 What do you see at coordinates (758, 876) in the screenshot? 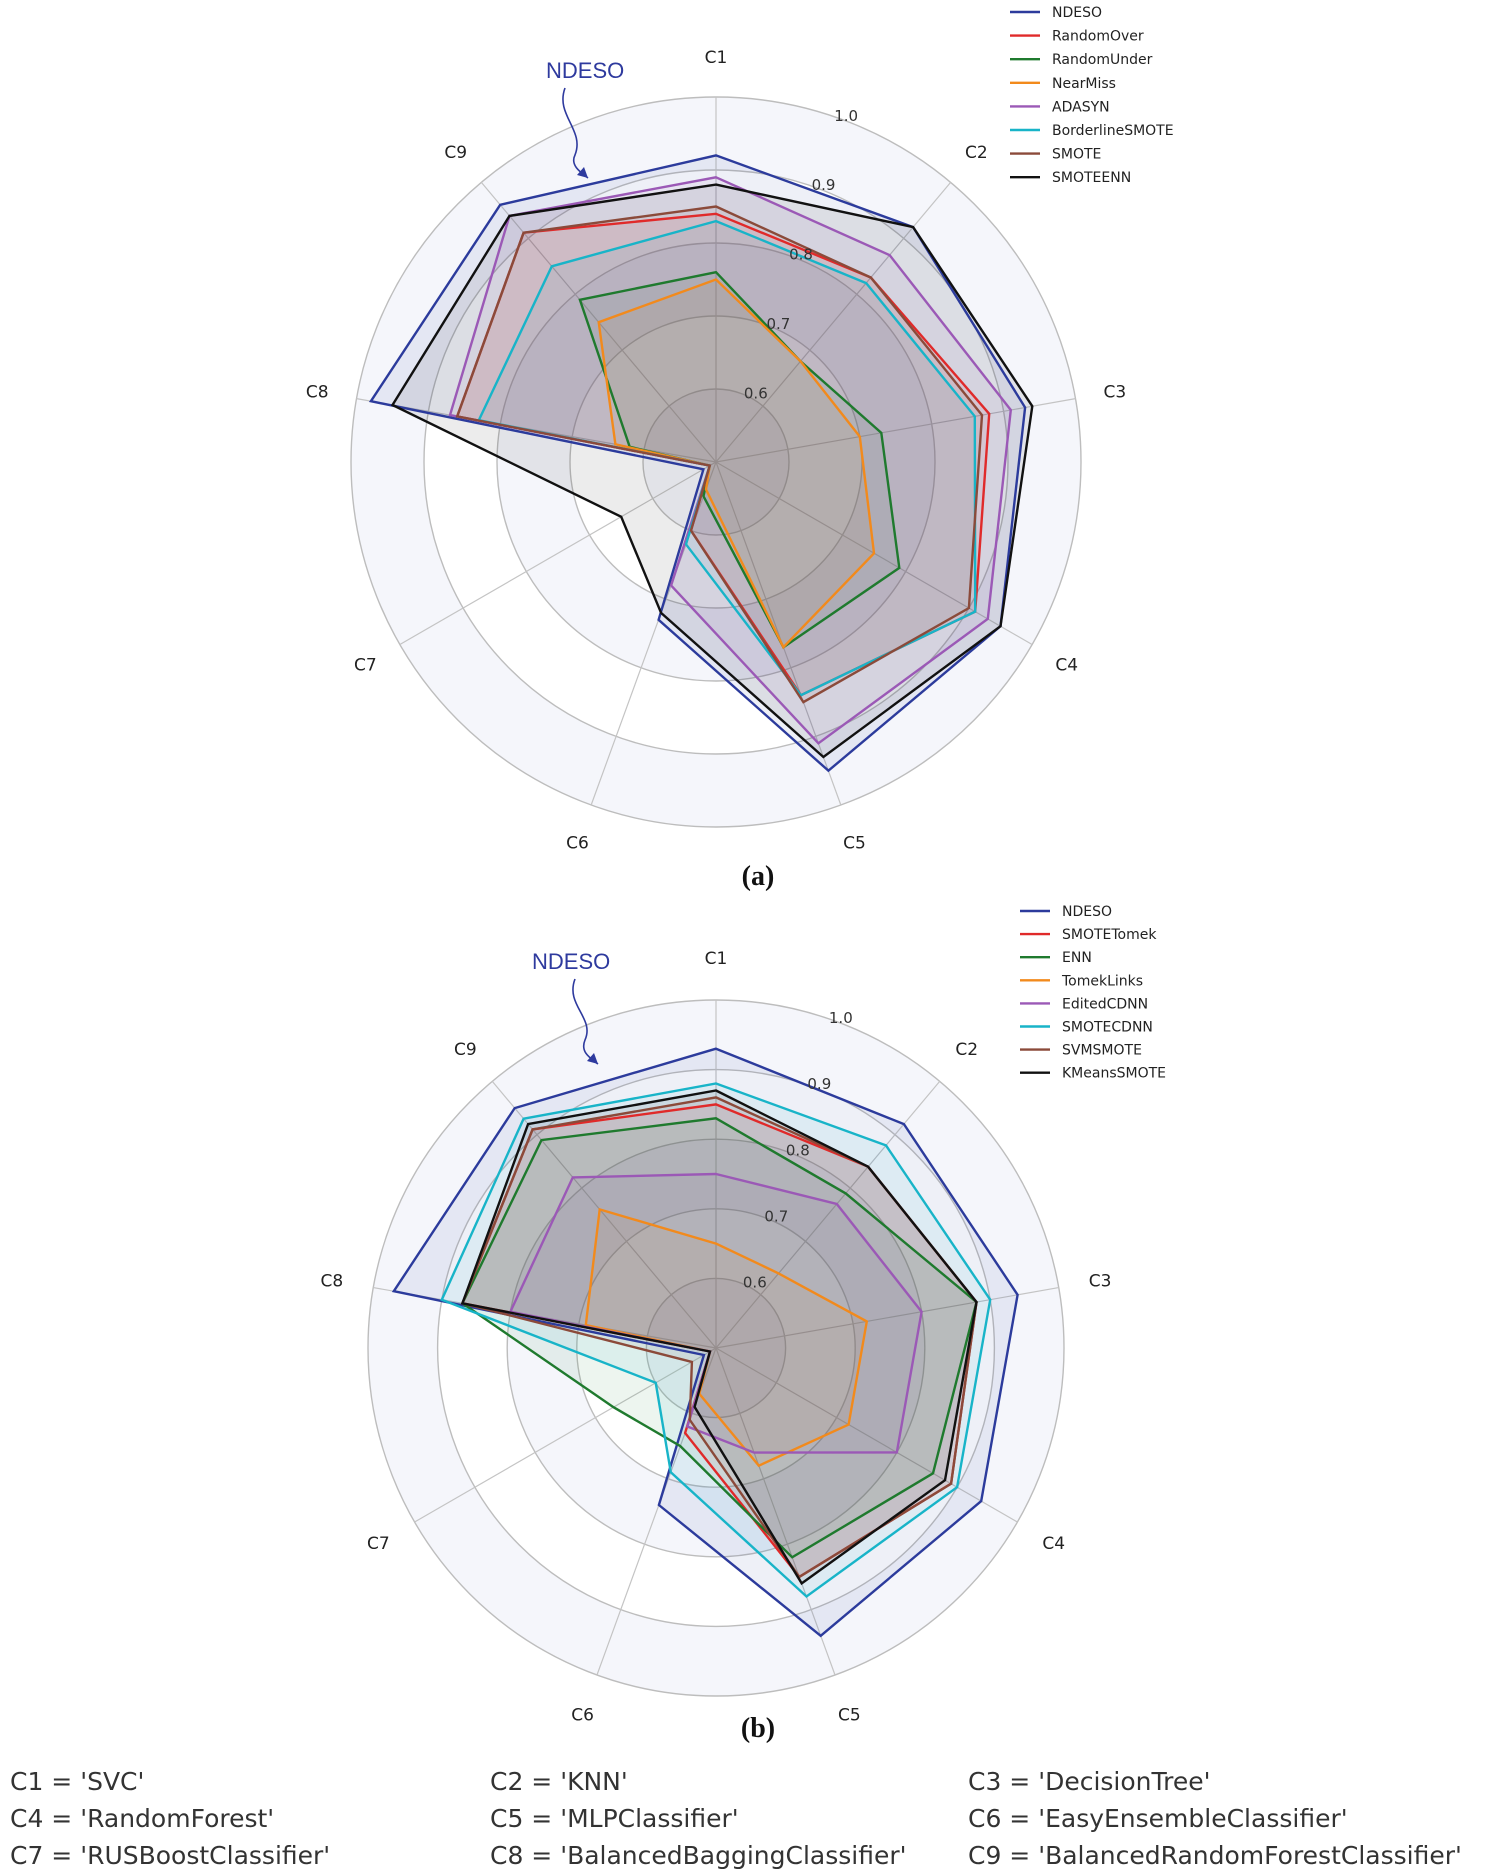
I see `panel-caption: (a)` at bounding box center [758, 876].